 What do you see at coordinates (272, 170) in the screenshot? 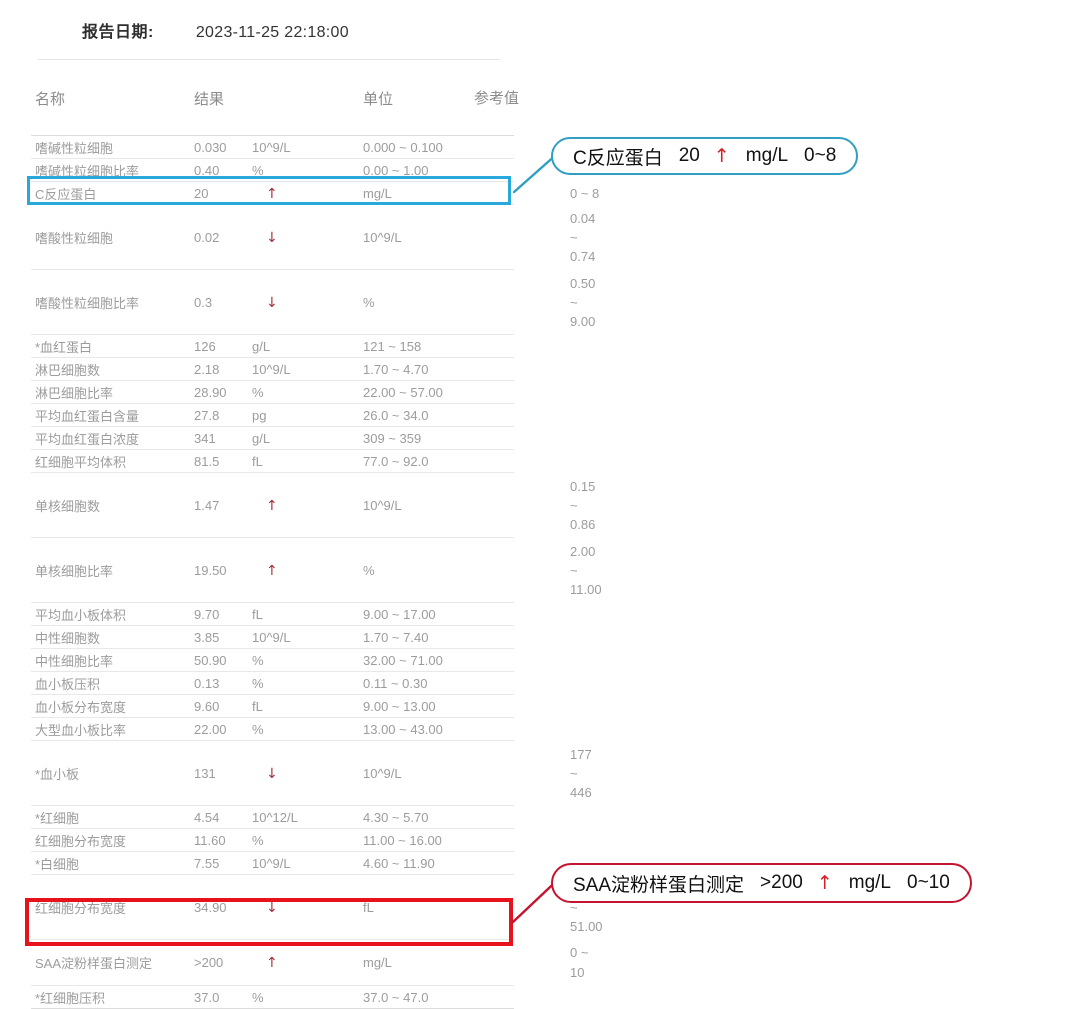
I see `table-row: 嗜碱性粒细胞比率 0.40% 0.00 ~ 1.00` at bounding box center [272, 170].